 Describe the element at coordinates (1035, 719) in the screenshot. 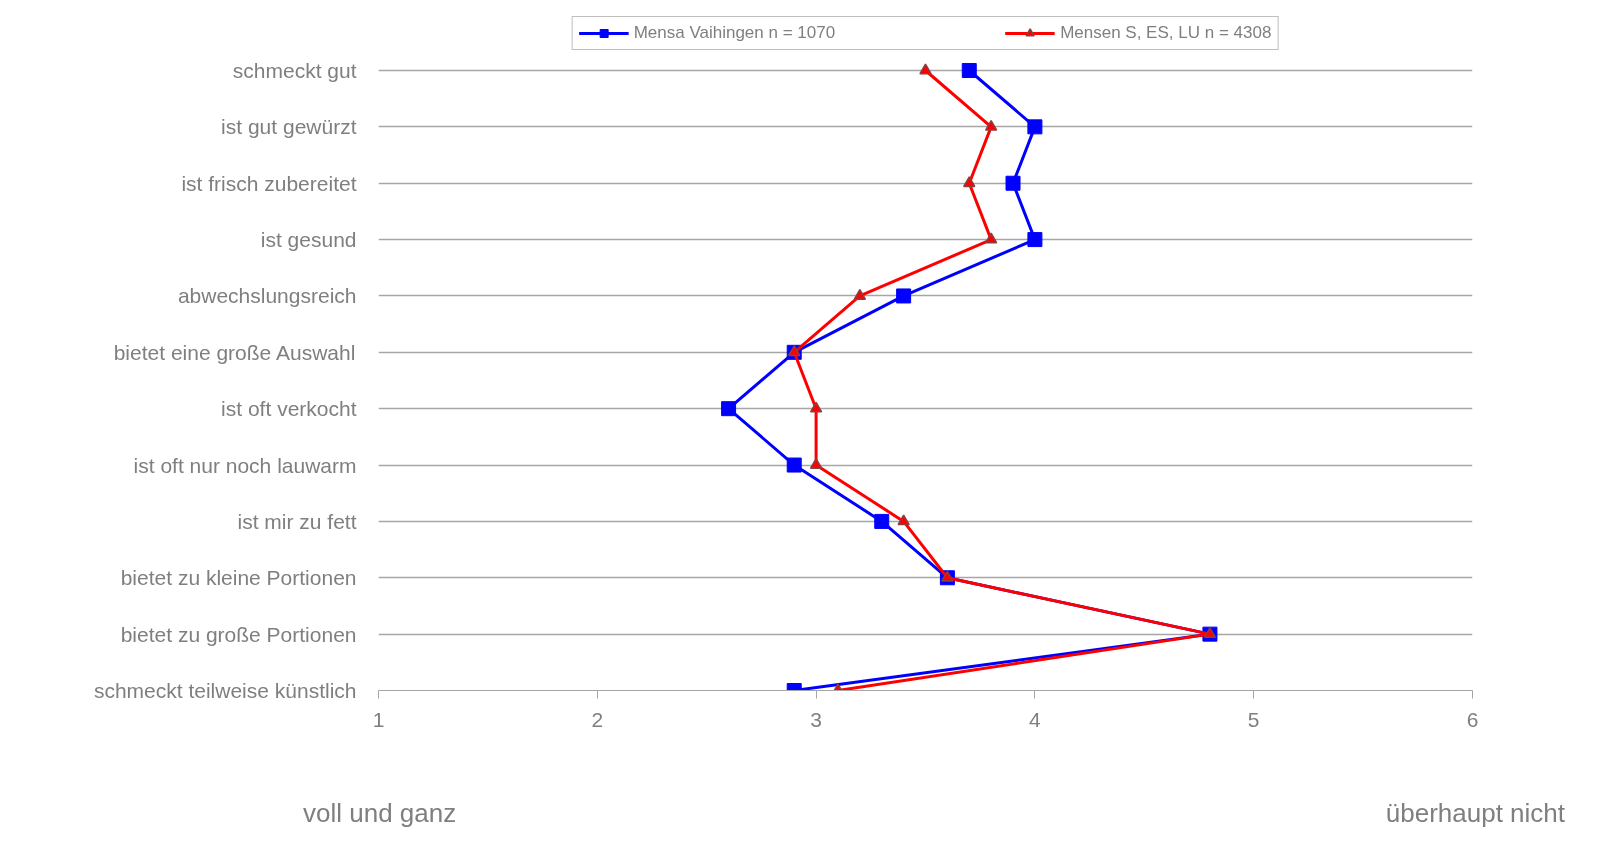

I see `x-tick-label: 4` at that location.